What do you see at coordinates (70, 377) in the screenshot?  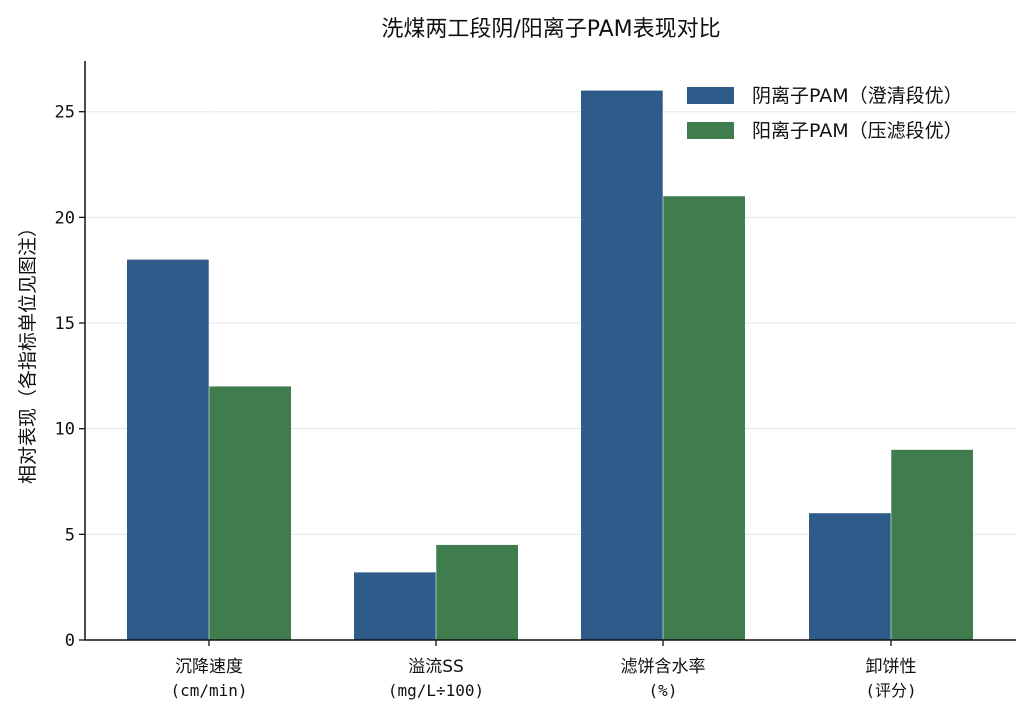 I see `y-ticks: 0 5 10 15 20 25` at bounding box center [70, 377].